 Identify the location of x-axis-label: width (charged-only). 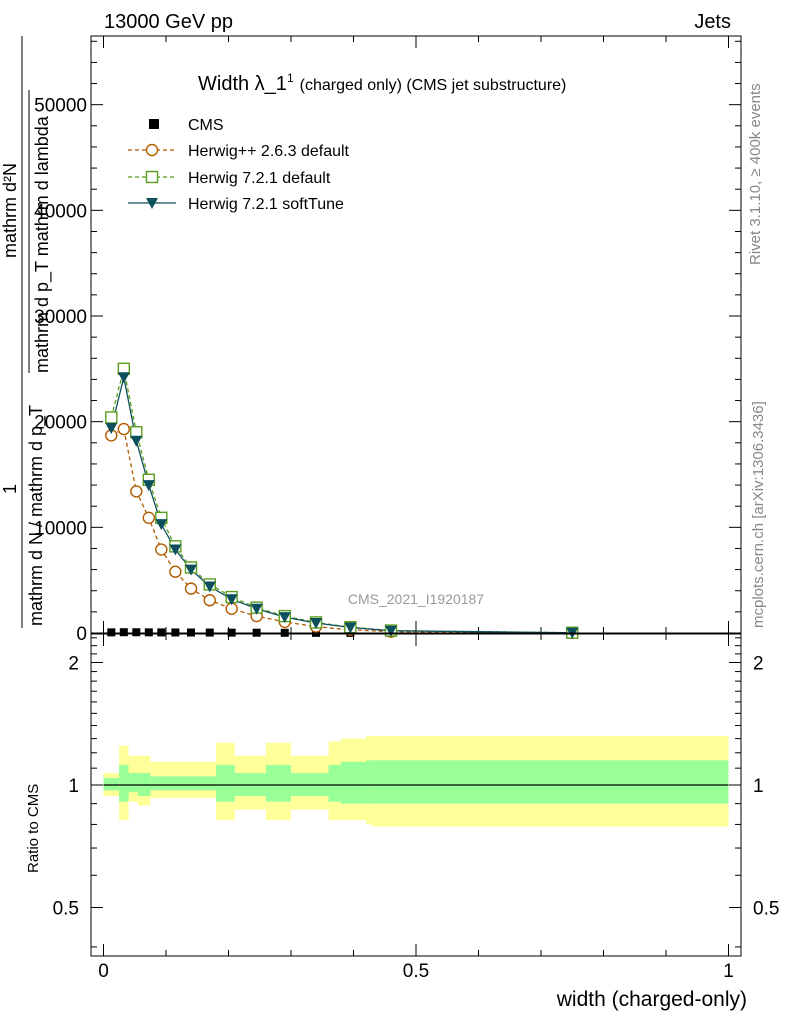
(651, 999).